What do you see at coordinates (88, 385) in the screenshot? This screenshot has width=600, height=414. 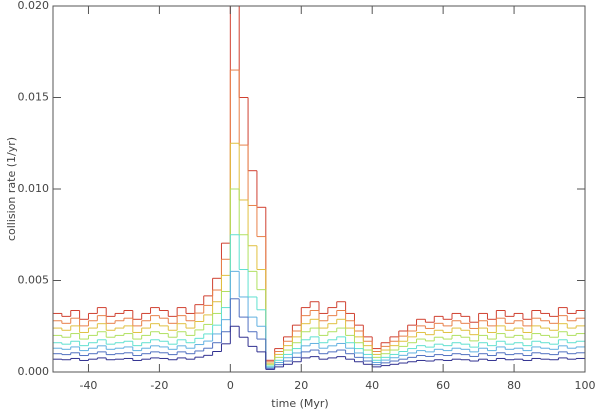 I see `x-tick-label: -40` at bounding box center [88, 385].